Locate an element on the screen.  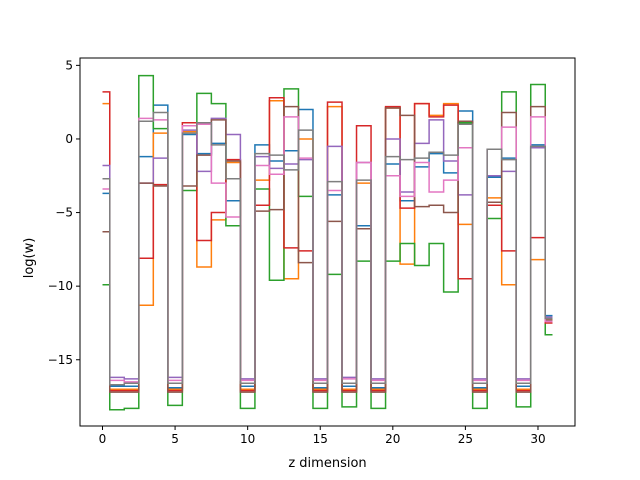
x-tick-label: 10 is located at coordinates (247, 439).